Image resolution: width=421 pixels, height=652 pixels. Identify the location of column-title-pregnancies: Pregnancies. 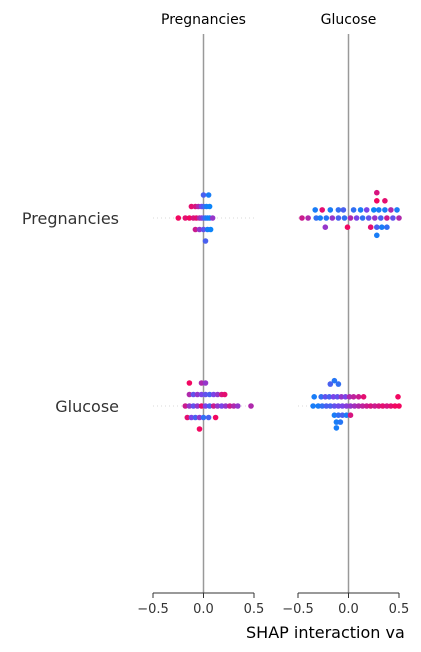
(203, 20).